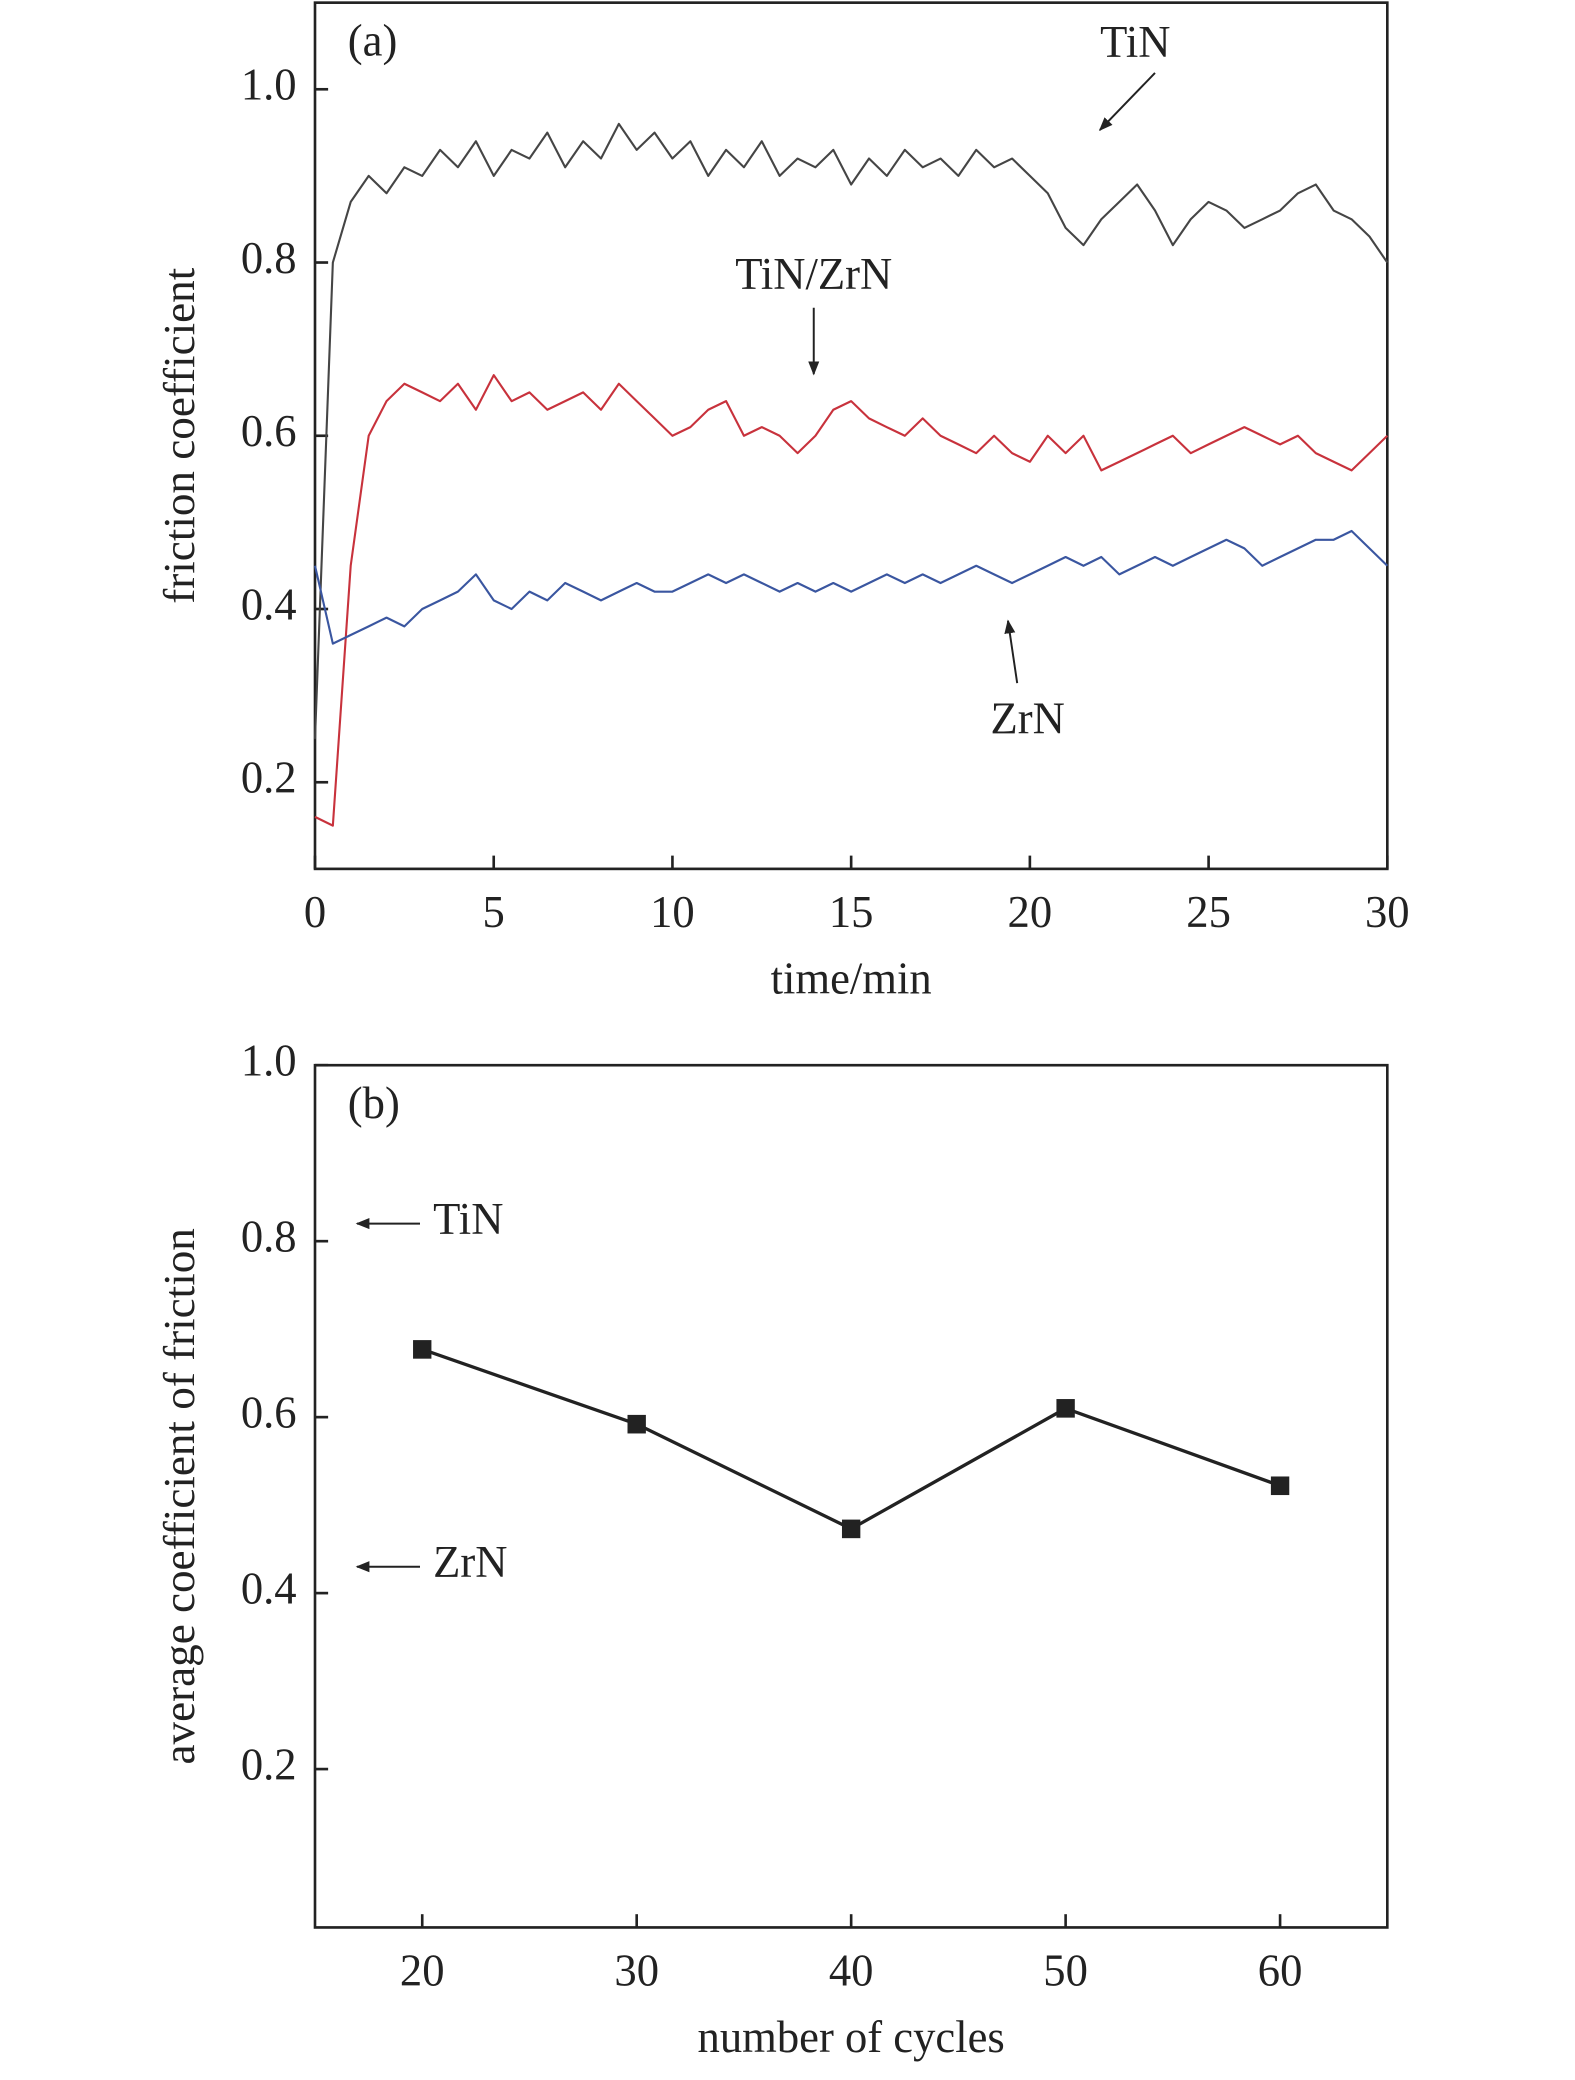 This screenshot has width=1575, height=2080. What do you see at coordinates (373, 40) in the screenshot?
I see `panel-label: (a)` at bounding box center [373, 40].